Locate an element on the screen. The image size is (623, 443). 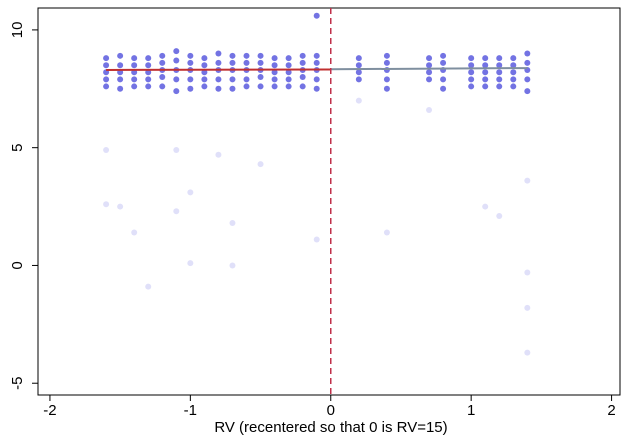
y-tick-label: 5 is located at coordinates (17, 148).